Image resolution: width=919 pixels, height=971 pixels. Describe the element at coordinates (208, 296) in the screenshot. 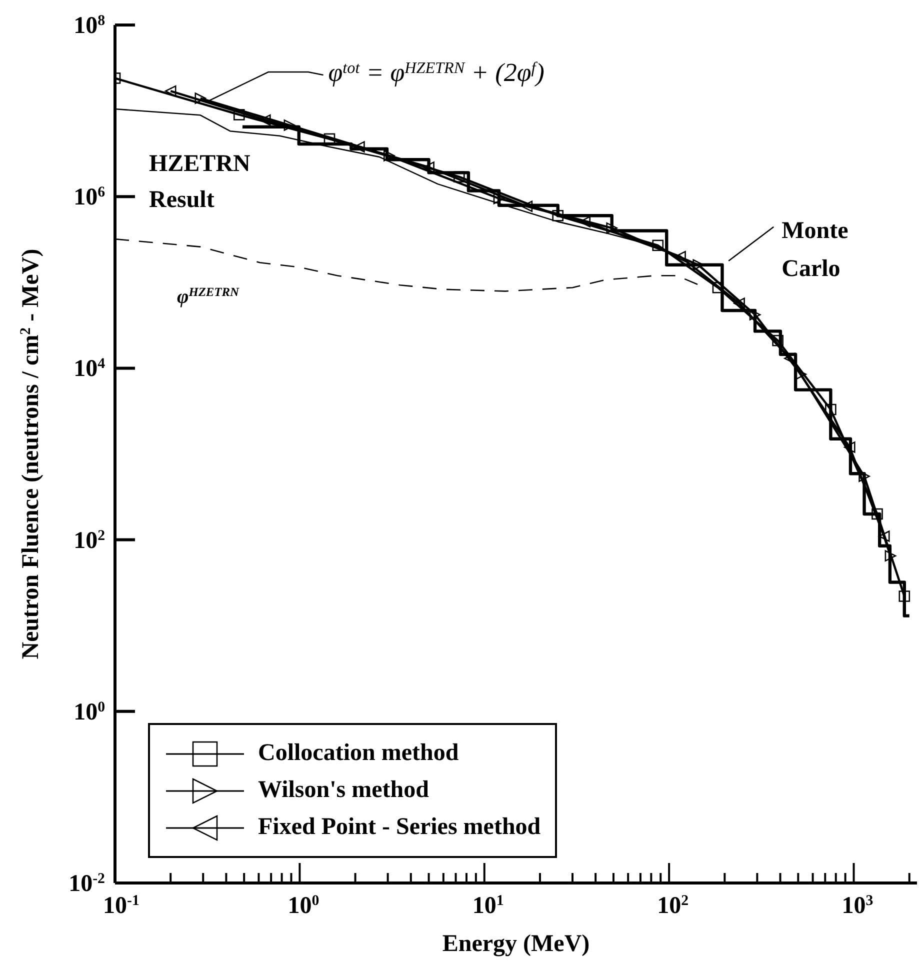

I see `series-label: φ$^{HZETRN}$` at that location.